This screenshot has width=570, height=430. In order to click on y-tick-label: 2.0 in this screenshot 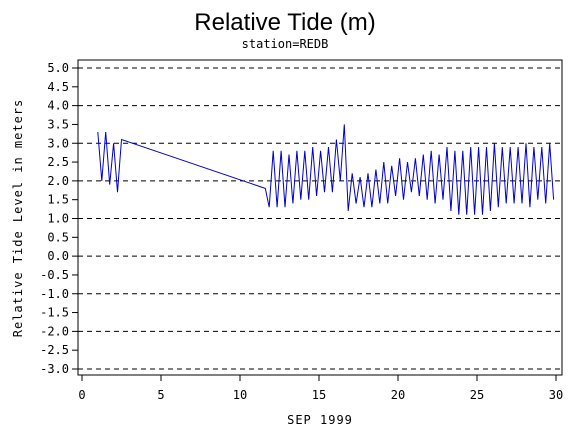, I will do `click(58, 181)`.